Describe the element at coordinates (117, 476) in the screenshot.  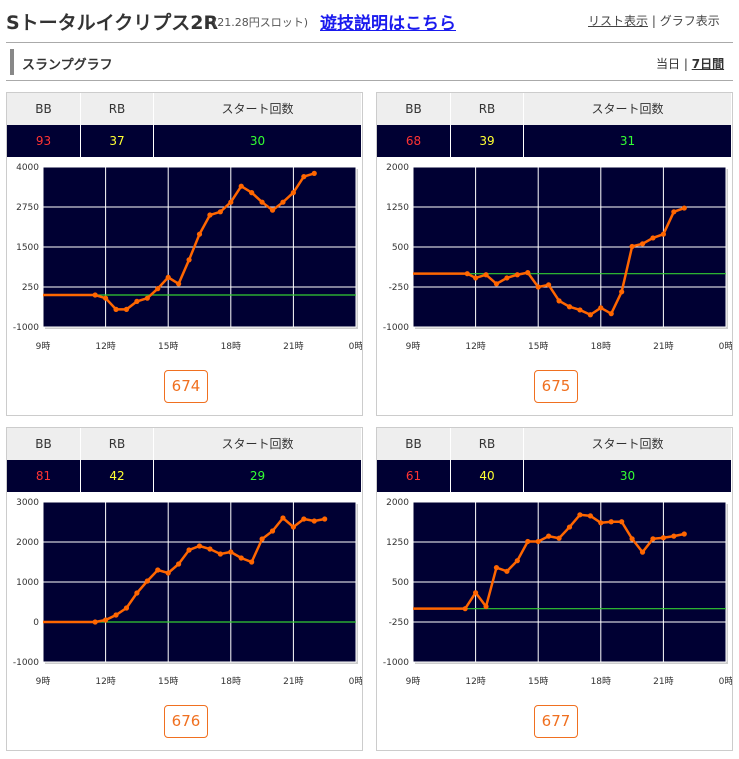
I see `stat-value: 42` at that location.